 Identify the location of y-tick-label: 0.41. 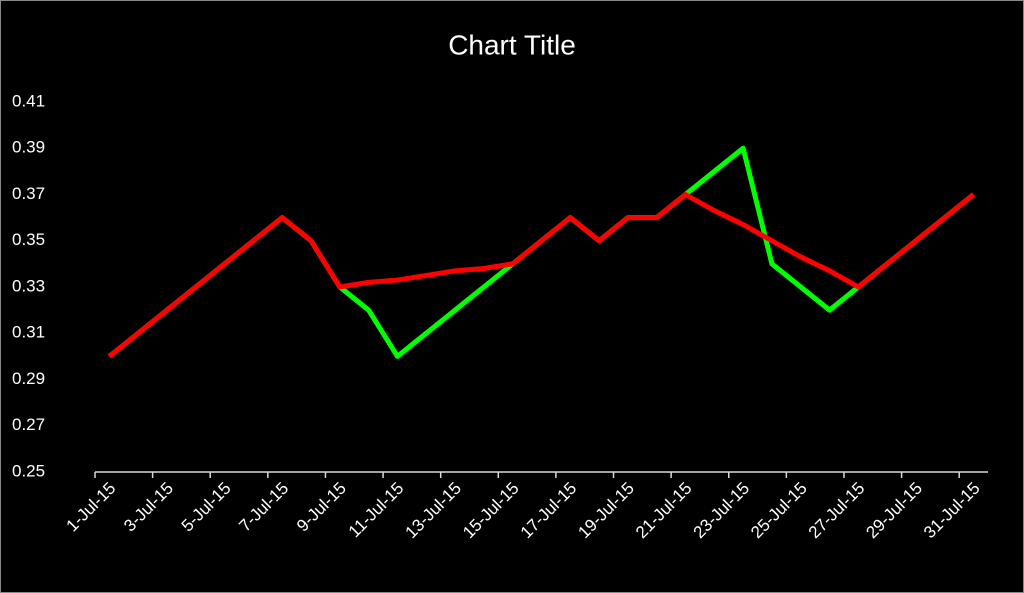
(28, 100).